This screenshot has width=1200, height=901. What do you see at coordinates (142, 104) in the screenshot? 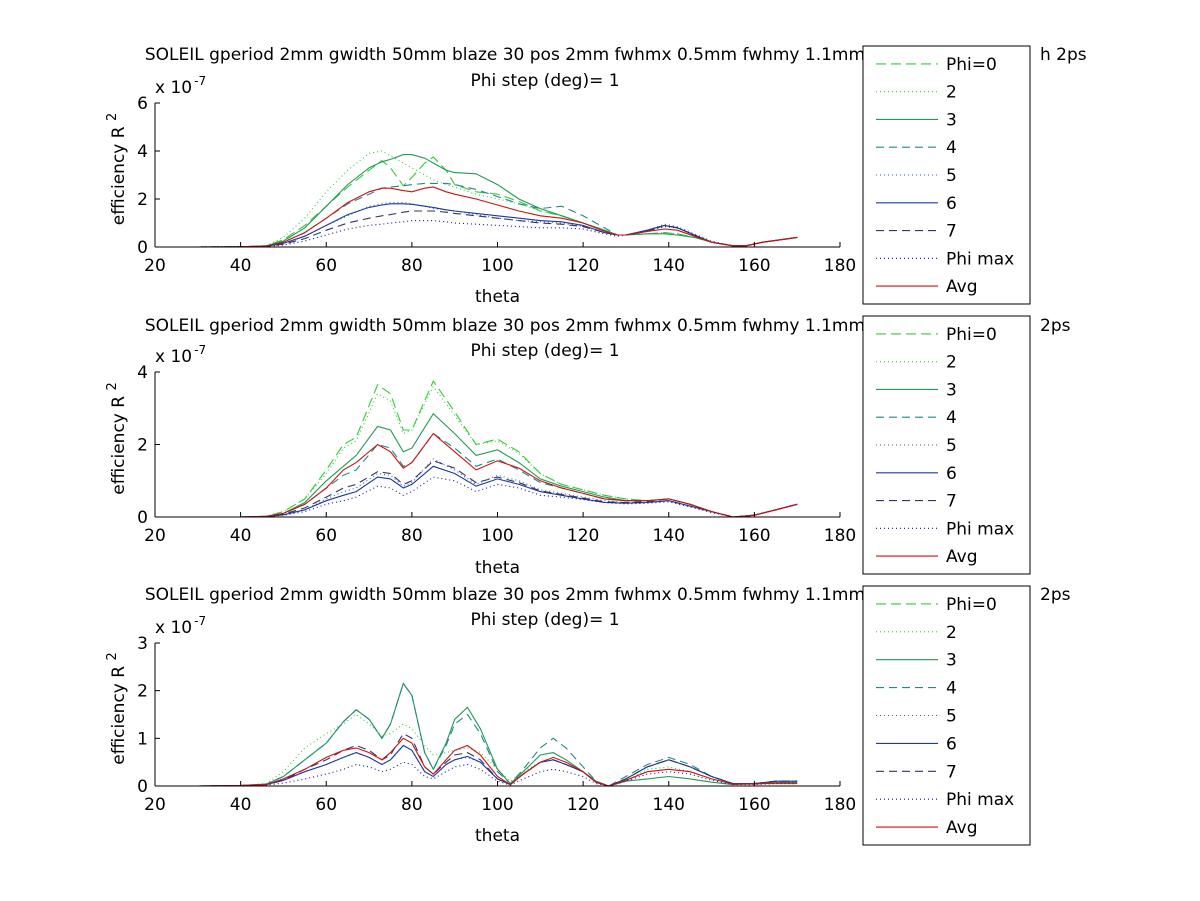
I see `y-tick-label: 6` at bounding box center [142, 104].